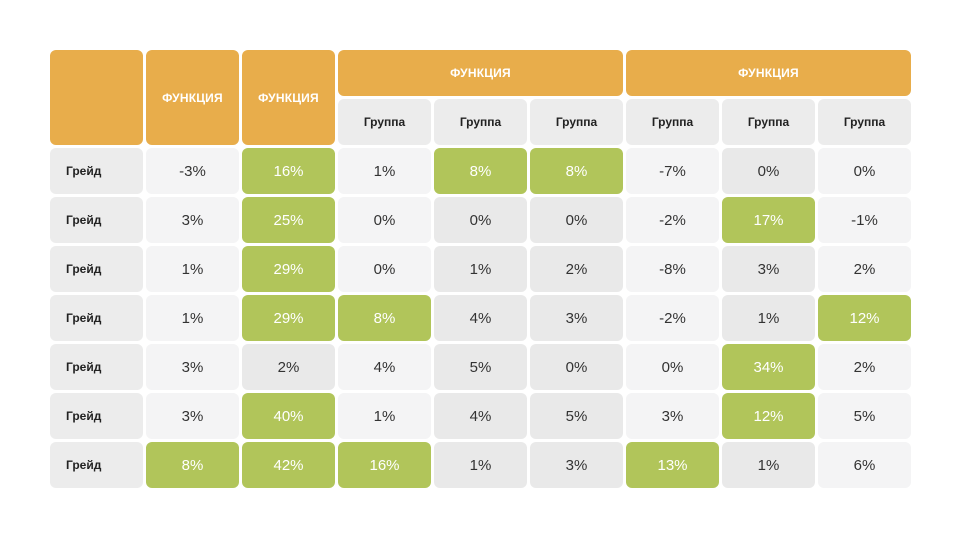 The image size is (960, 540). I want to click on table-cell: -8%, so click(672, 269).